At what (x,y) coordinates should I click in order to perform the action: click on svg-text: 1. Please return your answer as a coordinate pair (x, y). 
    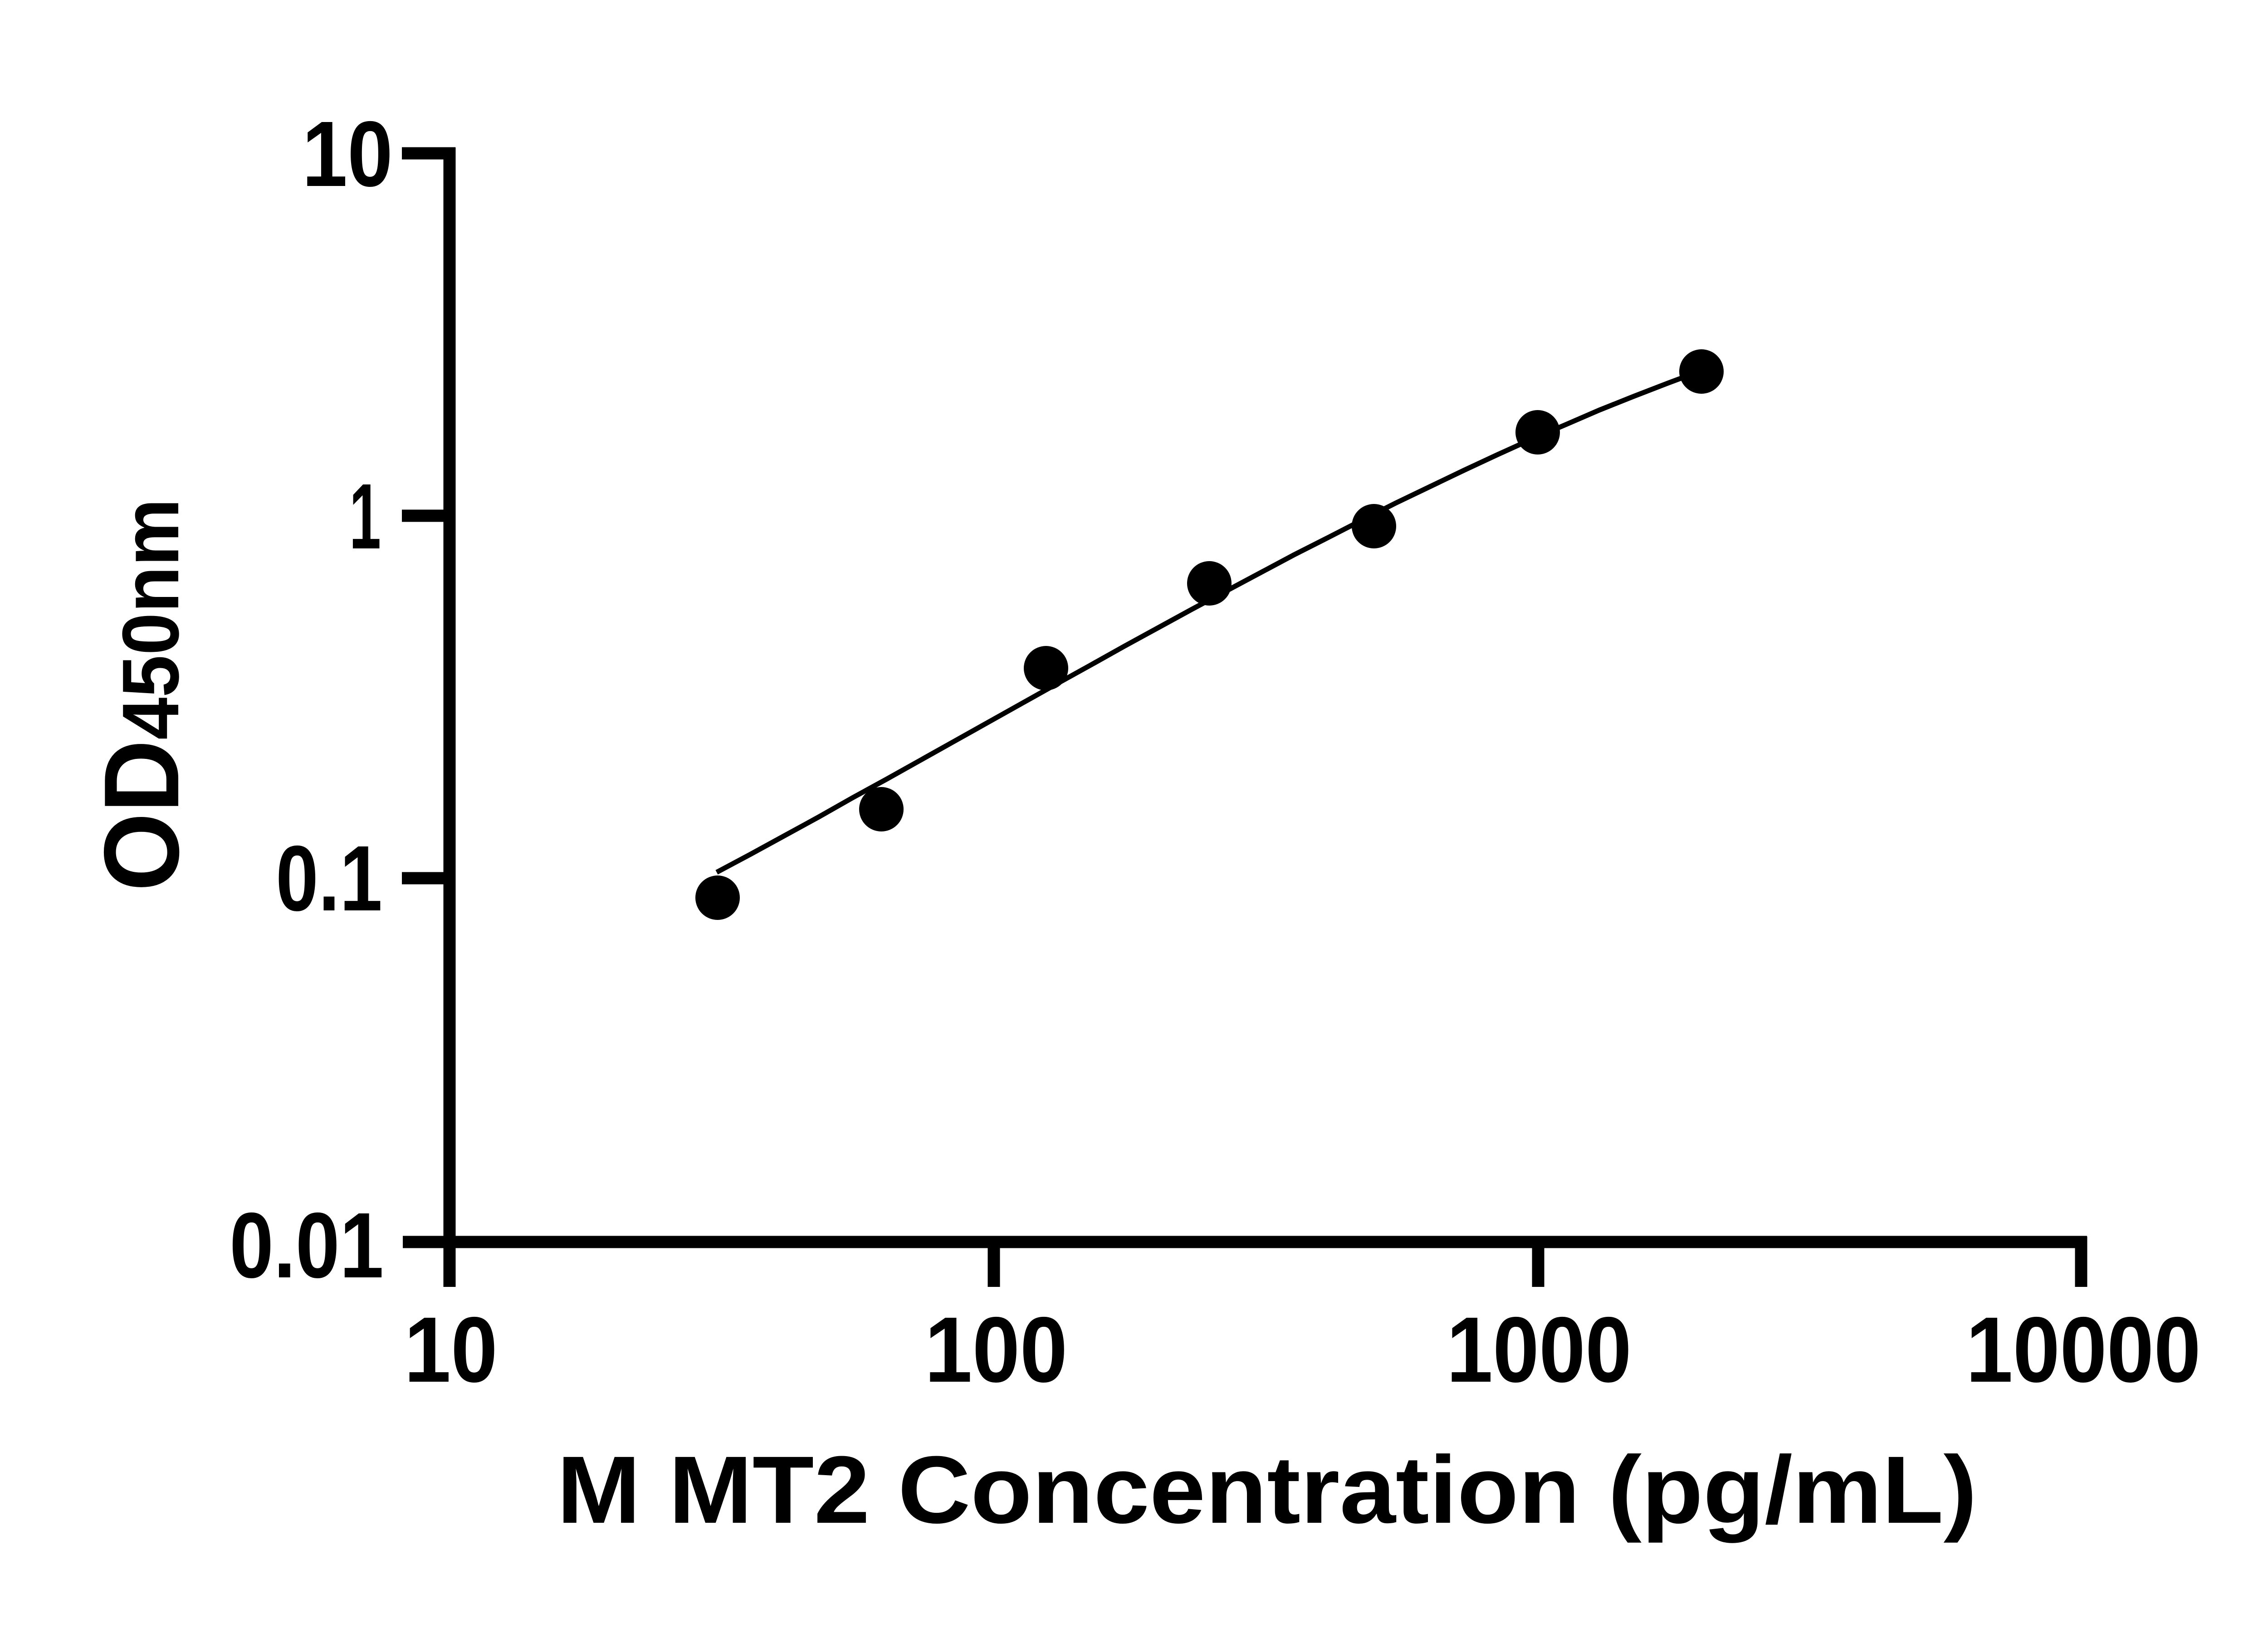
    Looking at the image, I should click on (365, 516).